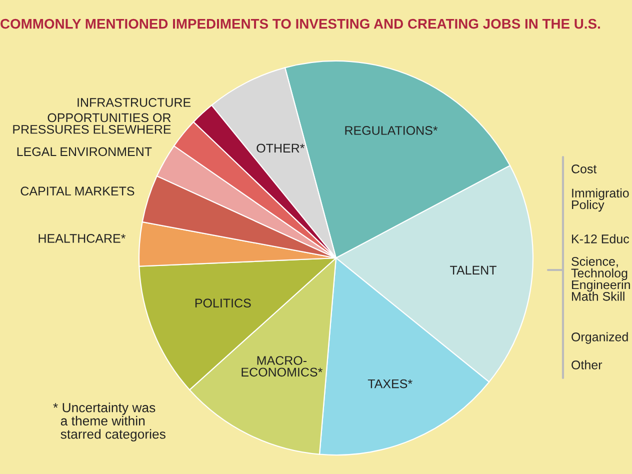  Describe the element at coordinates (134, 102) in the screenshot. I see `slice-label: INFRASTRUCTURE` at that location.